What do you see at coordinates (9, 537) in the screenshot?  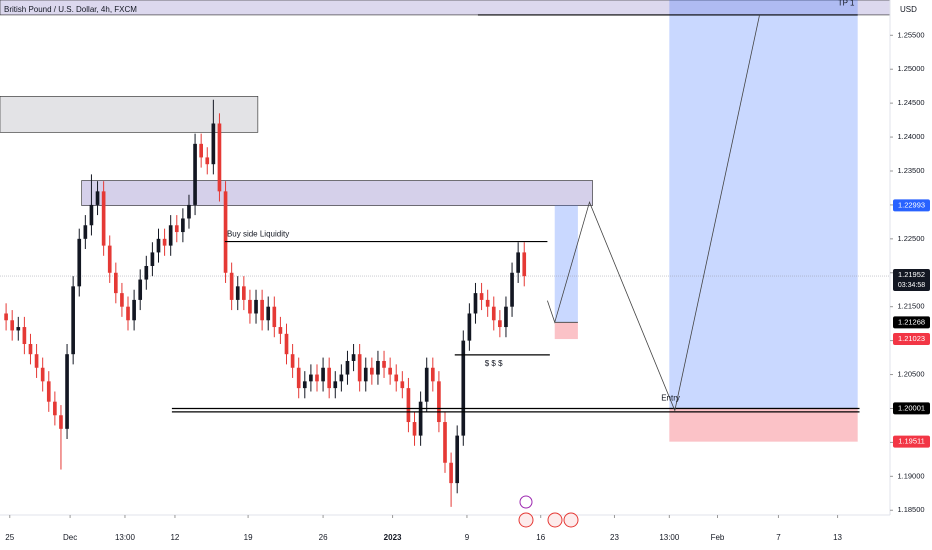 I see `x-tick-label: 25` at bounding box center [9, 537].